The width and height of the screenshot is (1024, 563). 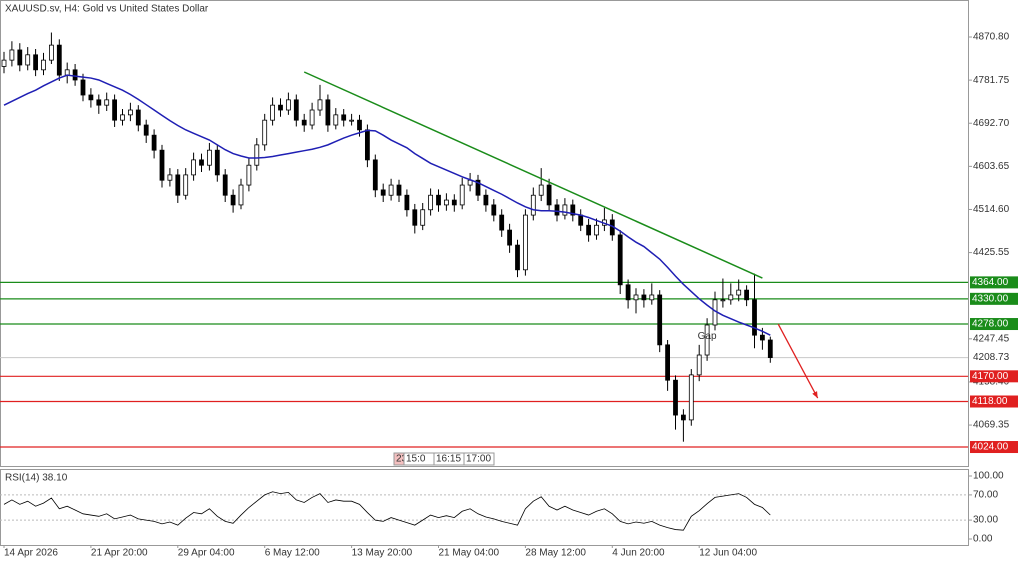 I want to click on time-scroller-label: 17:00, so click(x=478, y=459).